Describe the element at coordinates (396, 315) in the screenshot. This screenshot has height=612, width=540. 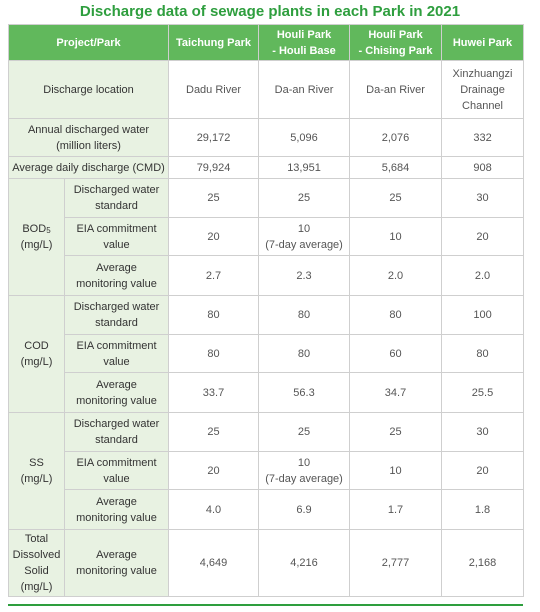
I see `cell-cod-standard-houli-chising: 80` at that location.